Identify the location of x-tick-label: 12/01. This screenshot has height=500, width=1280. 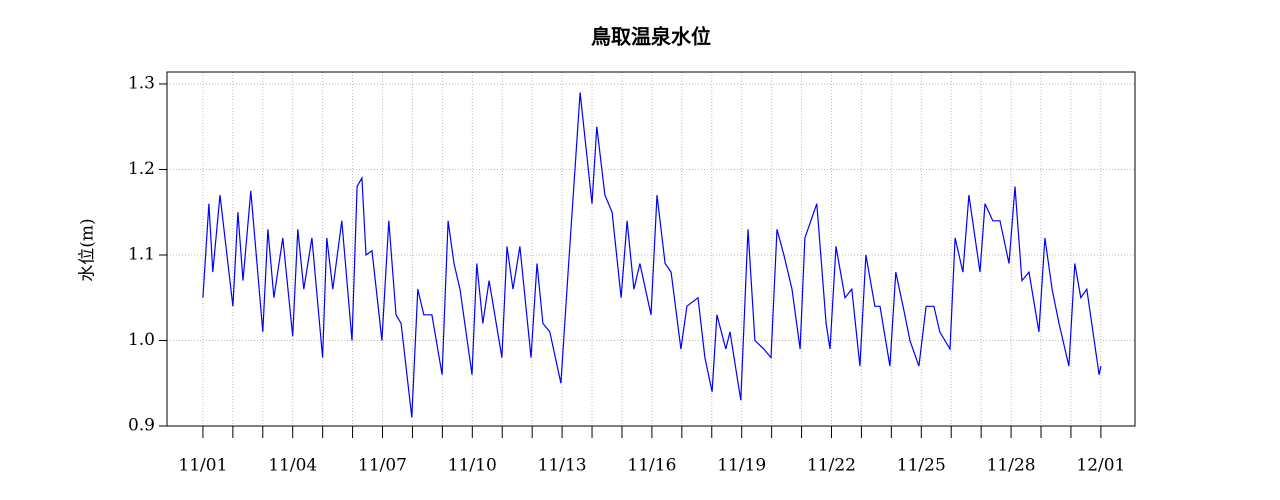
(1100, 466).